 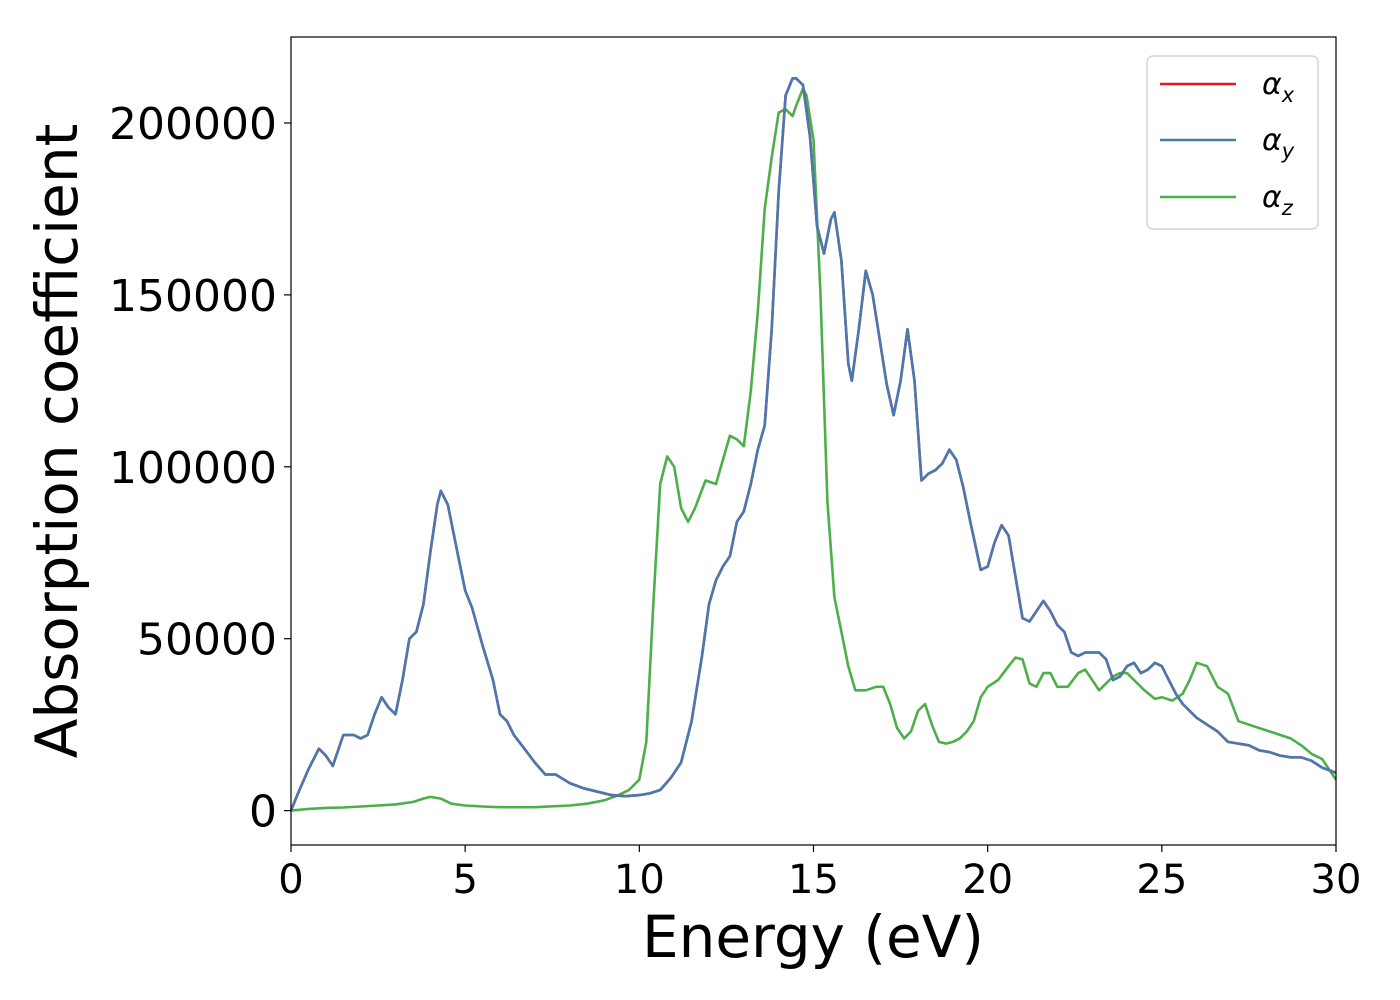 I want to click on x-axis-ticks: 0 5 10 15 20 25 30, so click(x=819, y=874).